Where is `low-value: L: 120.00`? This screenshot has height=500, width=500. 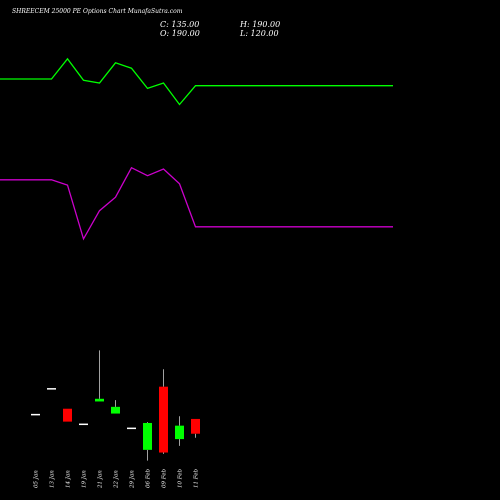 low-value: L: 120.00 is located at coordinates (259, 33).